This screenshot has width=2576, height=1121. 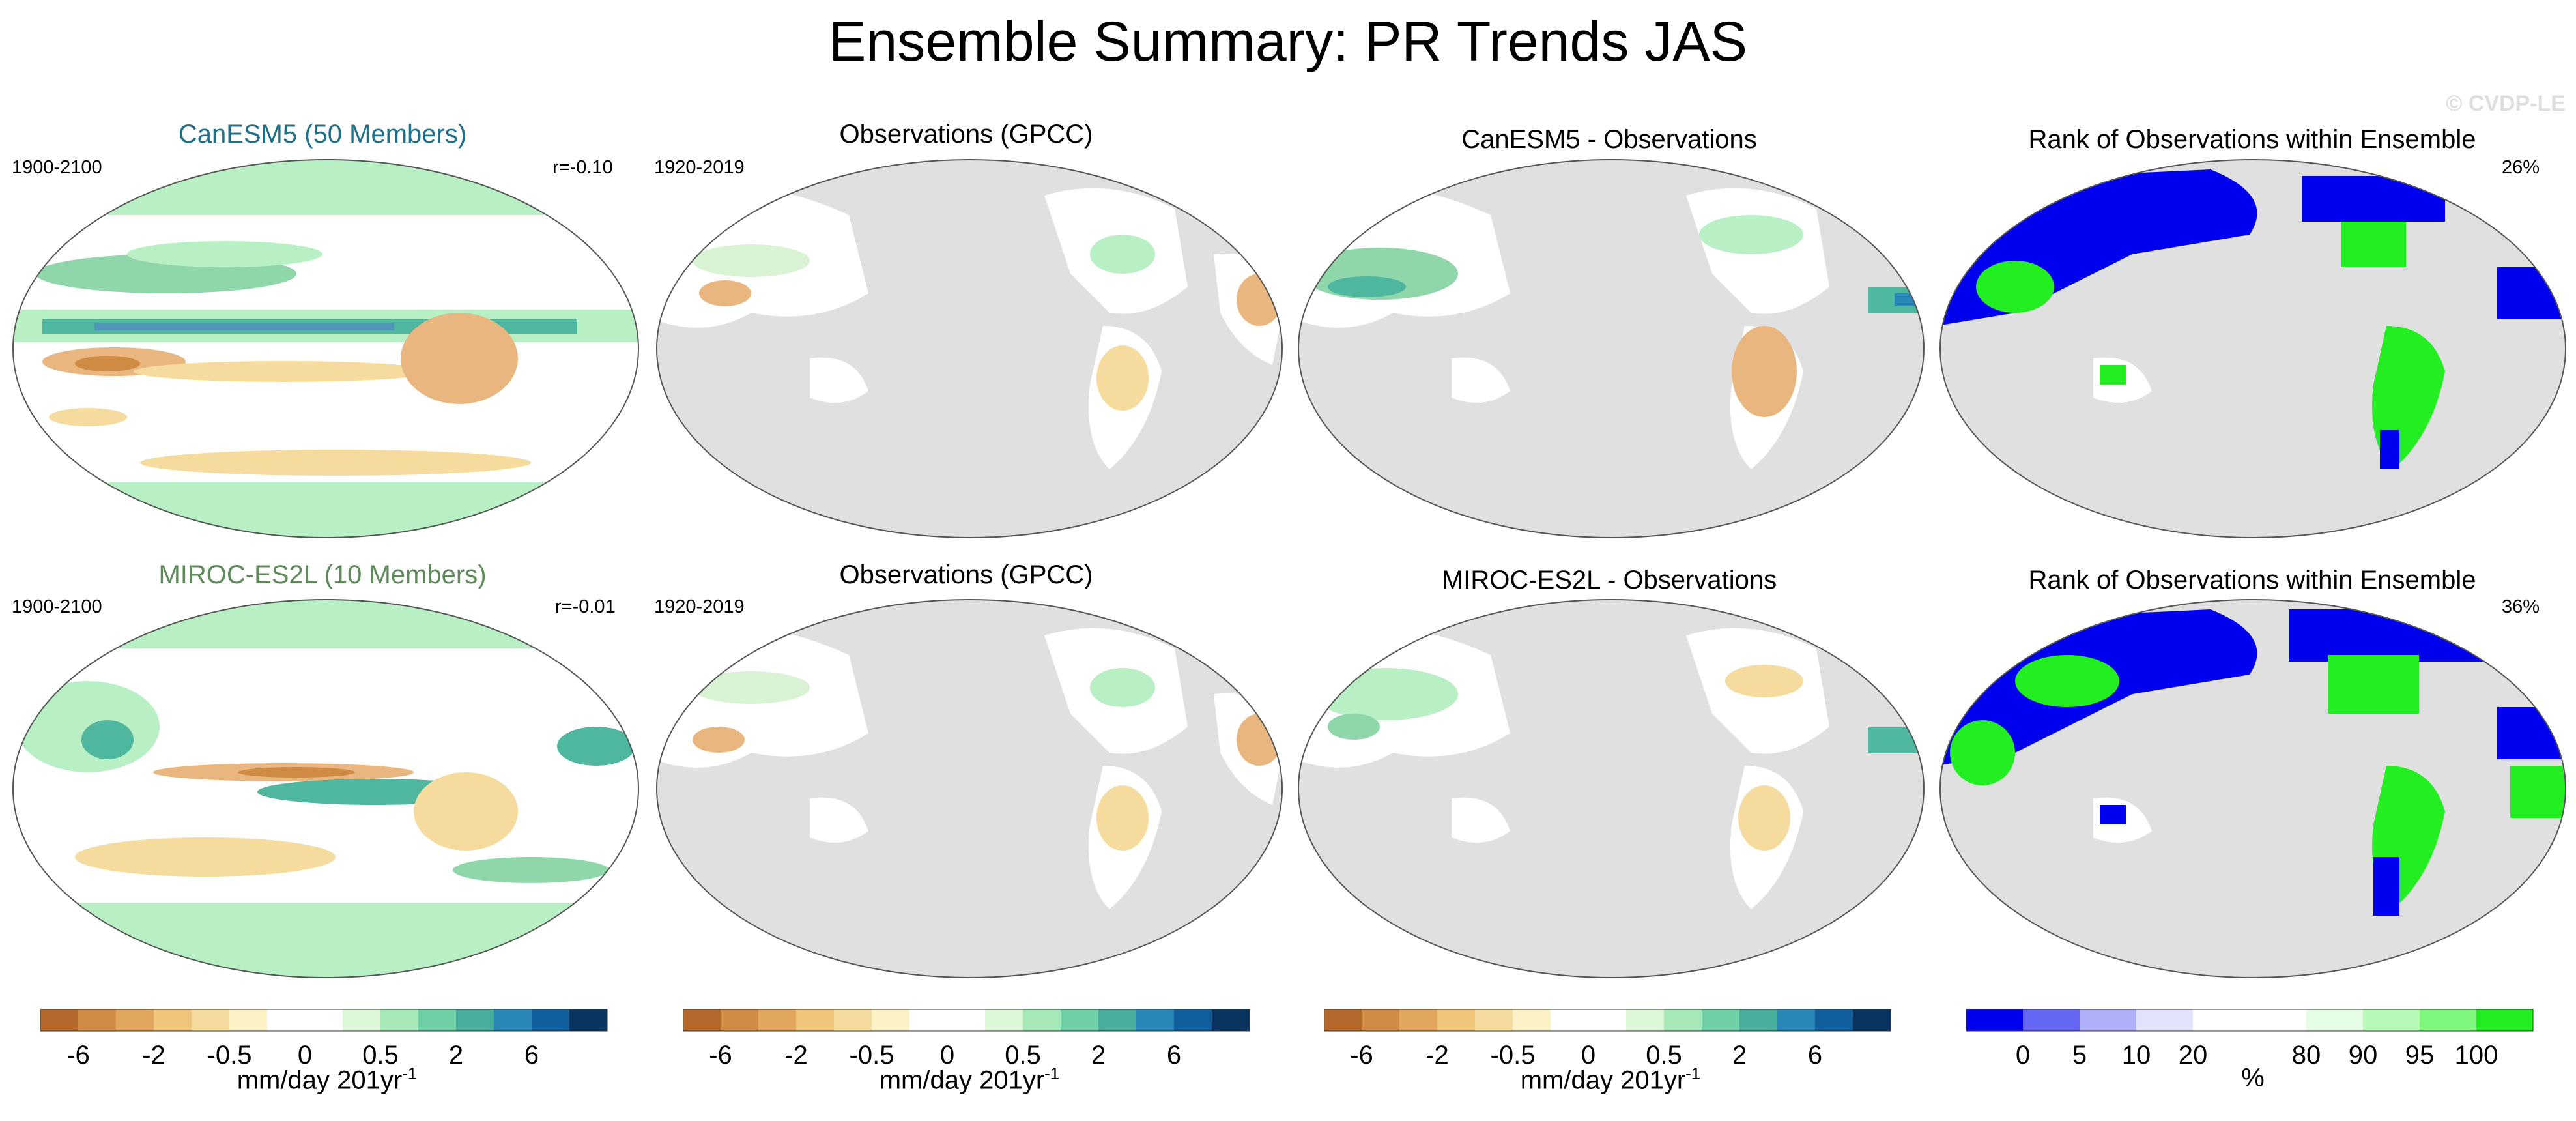 What do you see at coordinates (2521, 168) in the screenshot?
I see `rank-percent-1: 26%` at bounding box center [2521, 168].